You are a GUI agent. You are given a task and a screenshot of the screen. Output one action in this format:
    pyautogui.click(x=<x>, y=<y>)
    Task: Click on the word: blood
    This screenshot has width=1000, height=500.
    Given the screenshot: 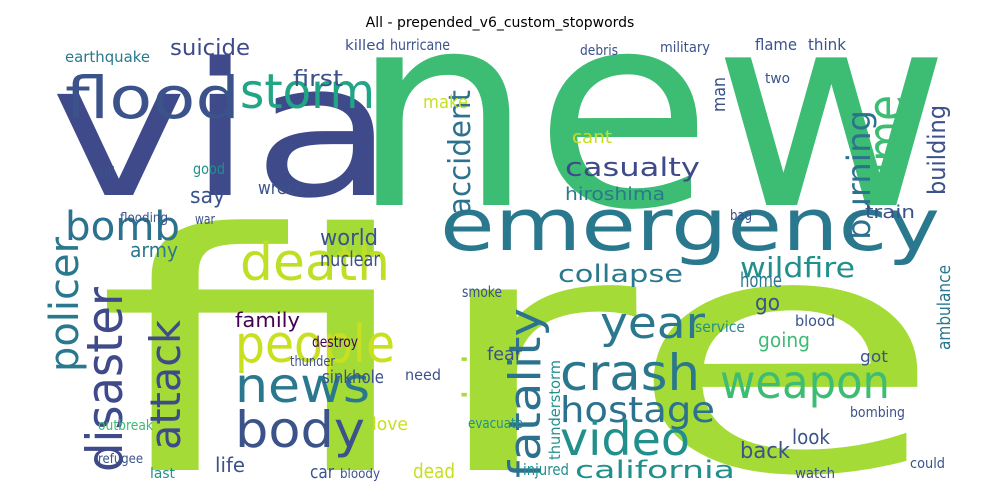 What is the action you would take?
    pyautogui.click(x=815, y=321)
    